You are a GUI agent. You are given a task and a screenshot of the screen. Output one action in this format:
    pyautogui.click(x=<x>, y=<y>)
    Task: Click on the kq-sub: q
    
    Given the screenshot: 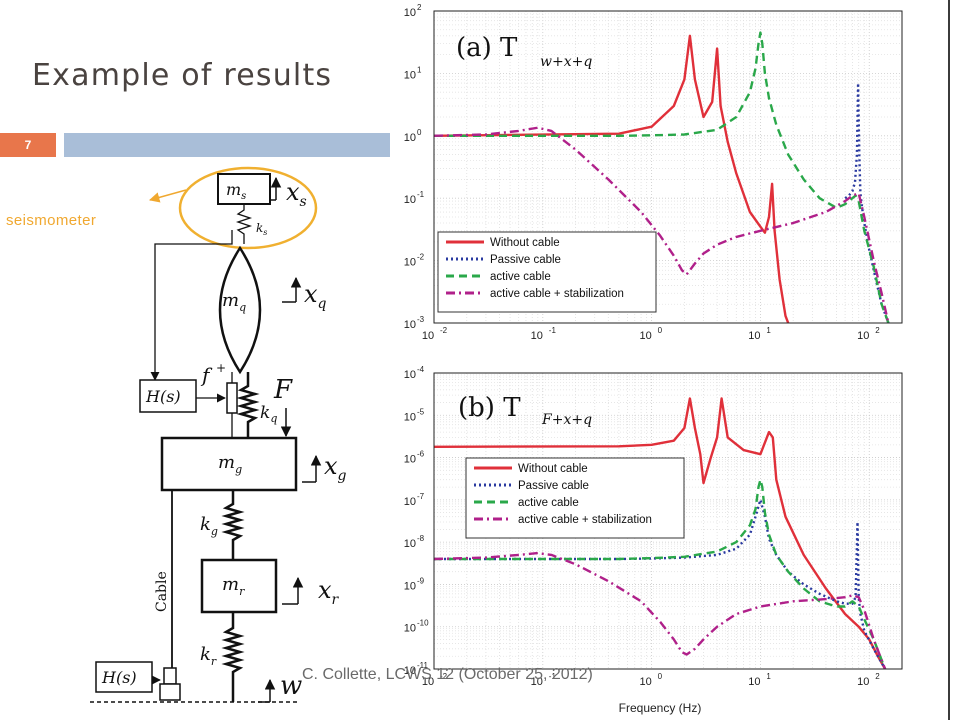 What is the action you would take?
    pyautogui.click(x=273, y=418)
    